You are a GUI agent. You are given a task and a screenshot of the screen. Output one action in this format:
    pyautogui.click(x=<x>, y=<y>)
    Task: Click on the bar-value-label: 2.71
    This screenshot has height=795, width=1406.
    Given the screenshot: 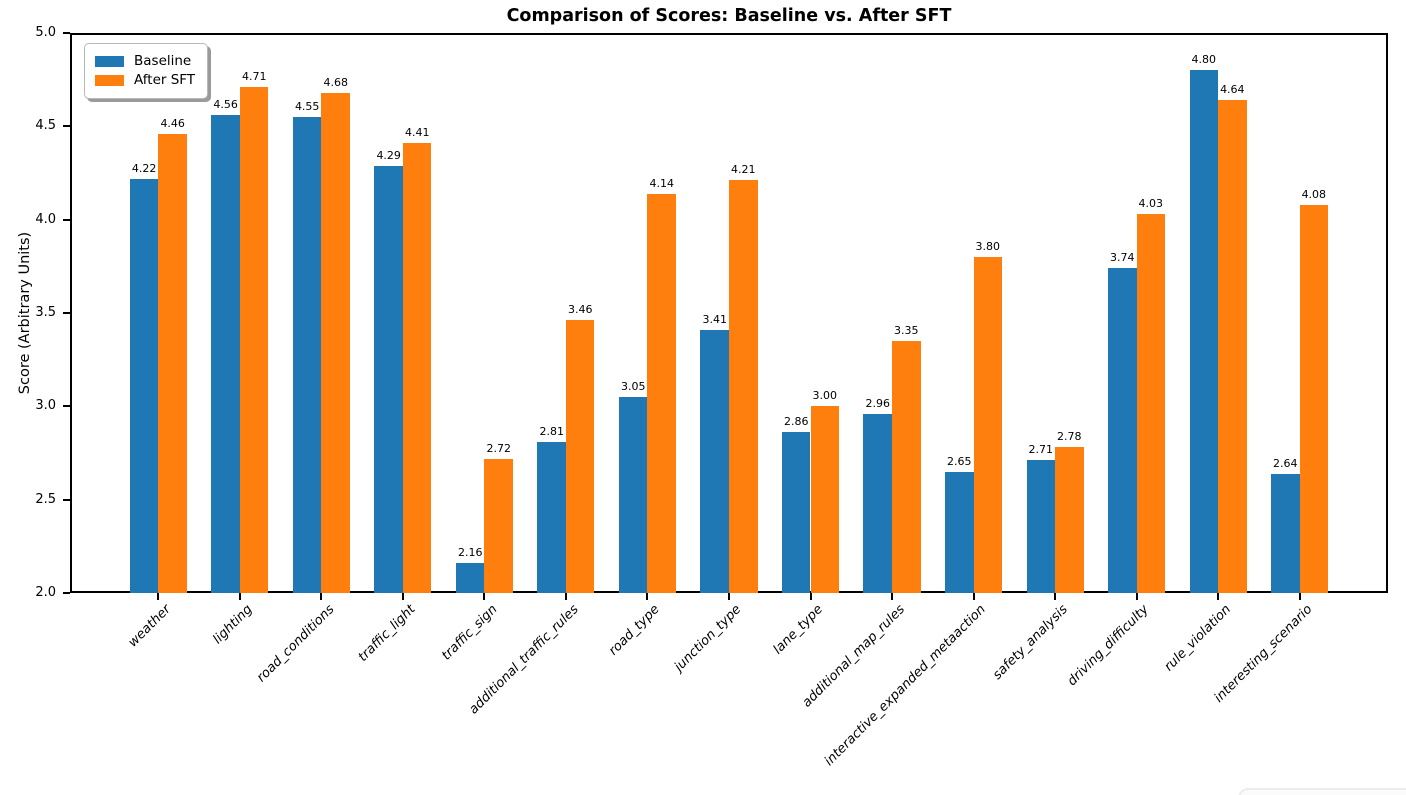 What is the action you would take?
    pyautogui.click(x=1041, y=450)
    